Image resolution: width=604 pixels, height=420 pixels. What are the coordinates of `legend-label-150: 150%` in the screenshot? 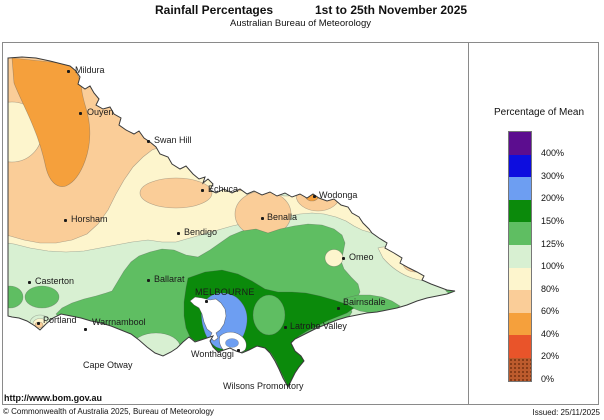 It's located at (553, 221).